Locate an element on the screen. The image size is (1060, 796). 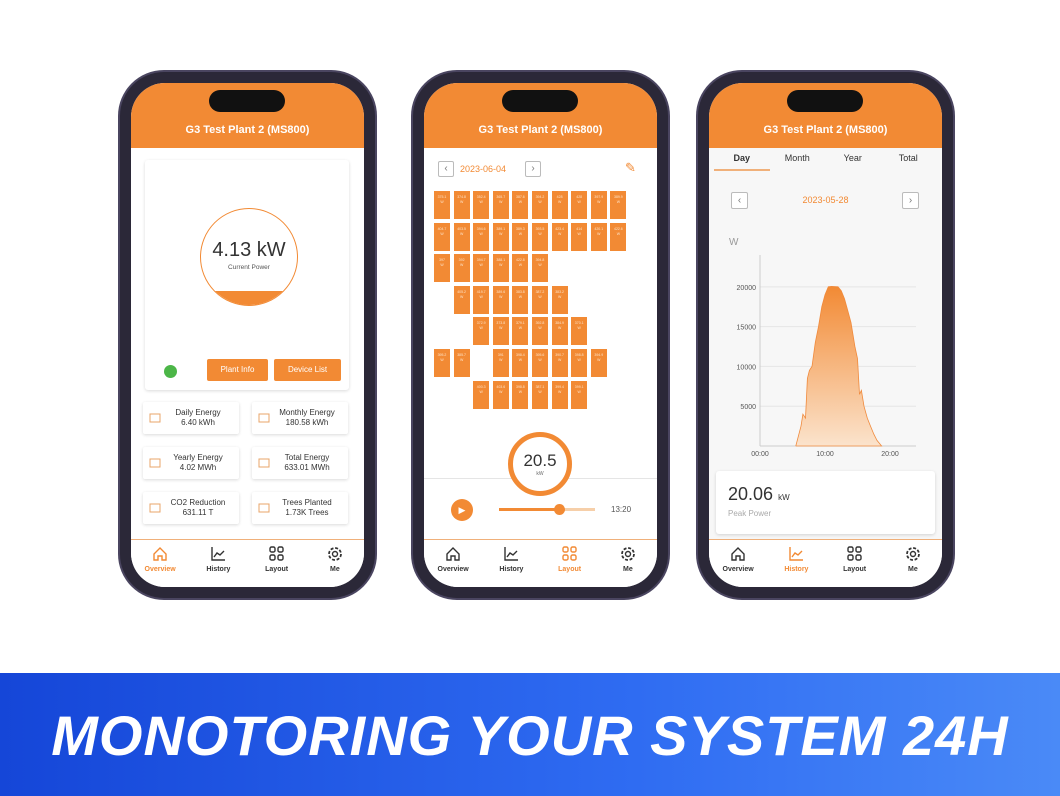
tab-year: Year is located at coordinates (852, 158).